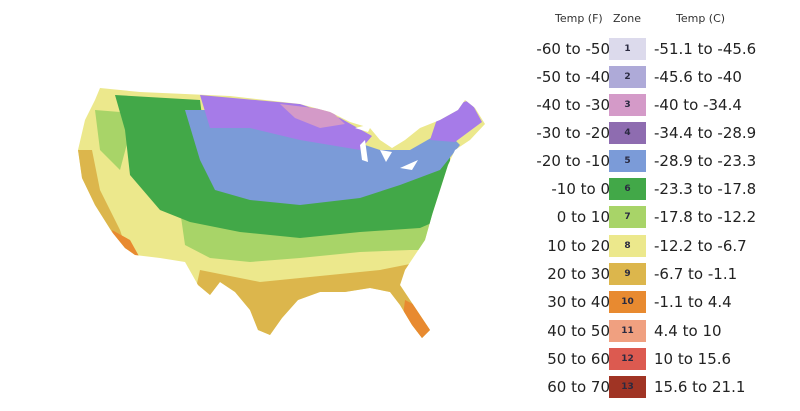  Describe the element at coordinates (627, 246) in the screenshot. I see `zone-swatch: 8` at that location.